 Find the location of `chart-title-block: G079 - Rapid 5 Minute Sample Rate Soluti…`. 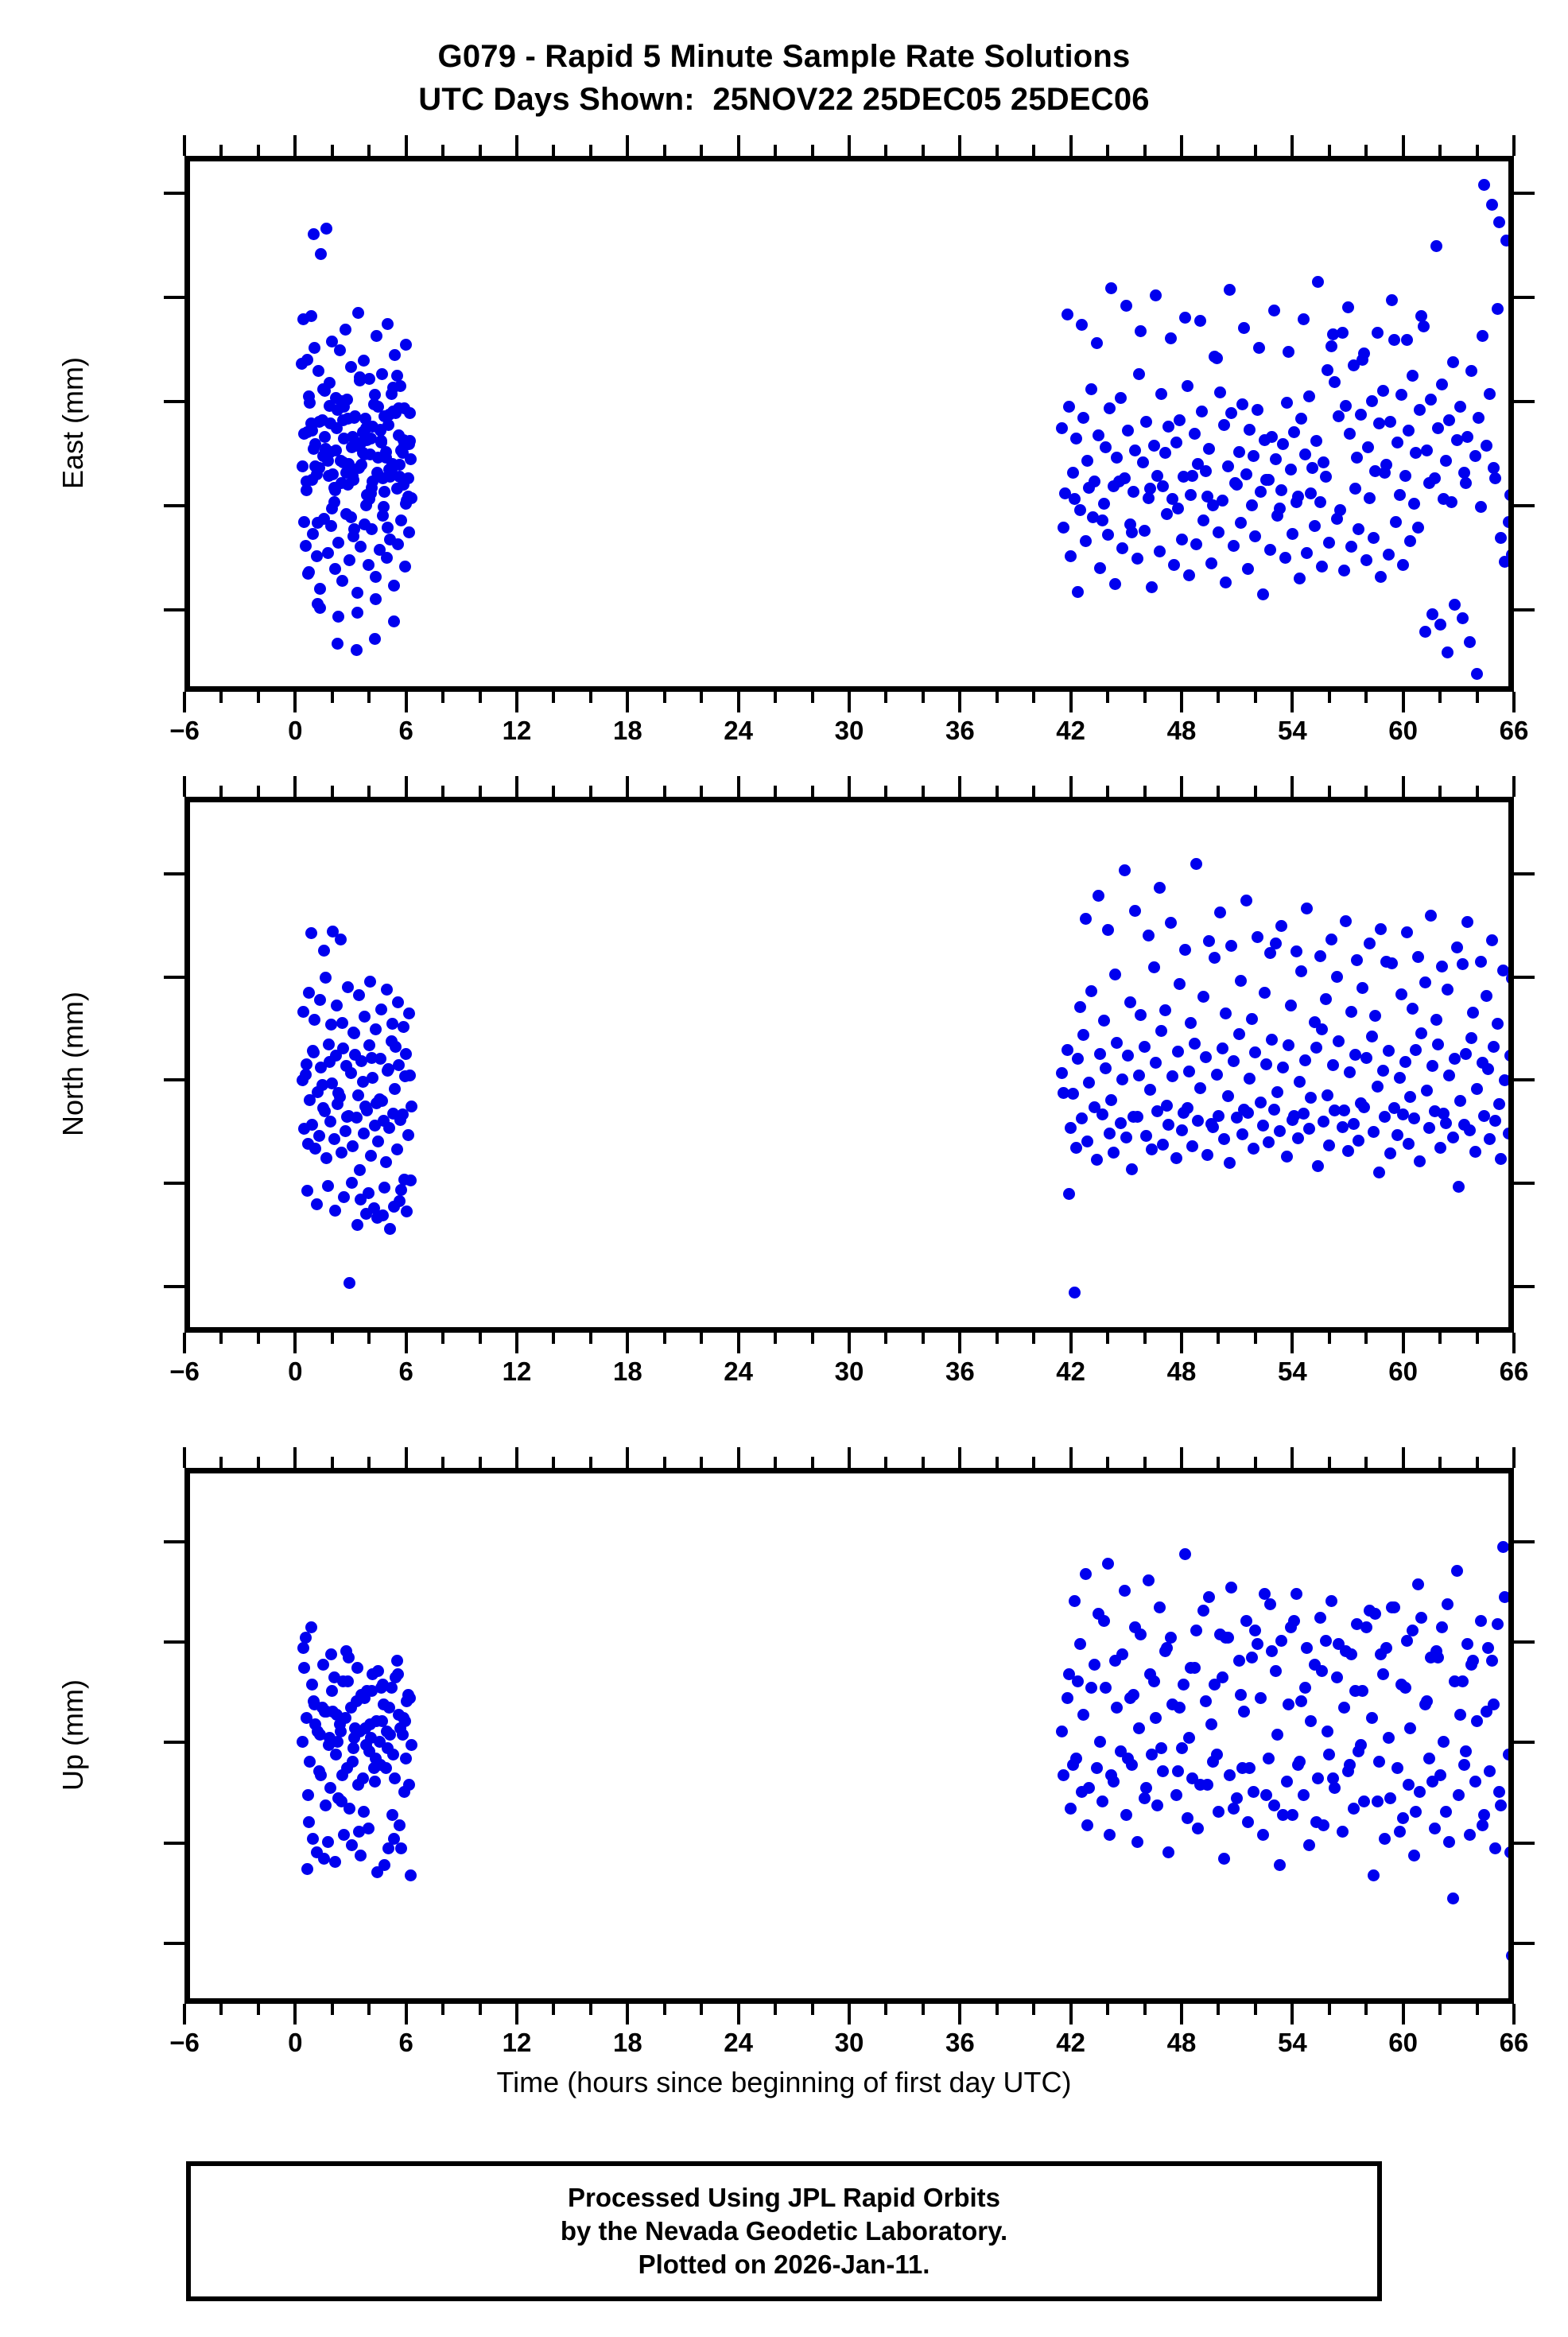

chart-title-block: G079 - Rapid 5 Minute Sample Rate Soluti… is located at coordinates (784, 78).